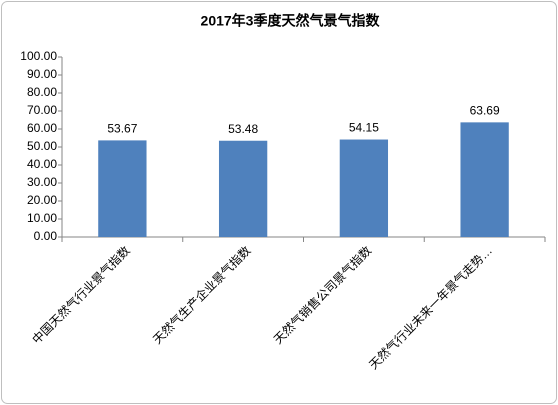 The image size is (558, 405). Describe the element at coordinates (42, 74) in the screenshot. I see `y-tick-label: 90.00` at that location.